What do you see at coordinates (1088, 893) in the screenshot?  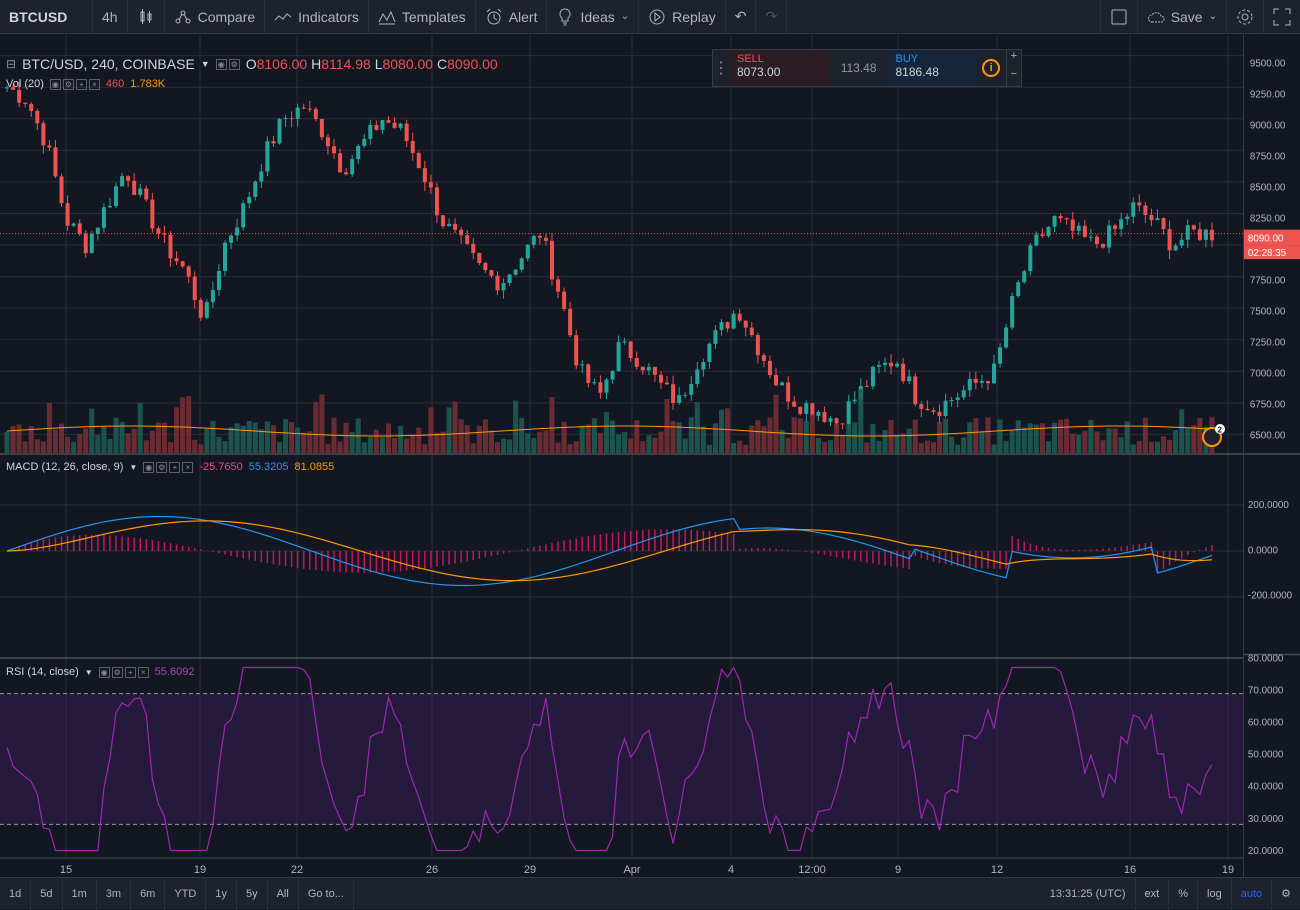 I see `clock: 13:31:25 (UTC)` at bounding box center [1088, 893].